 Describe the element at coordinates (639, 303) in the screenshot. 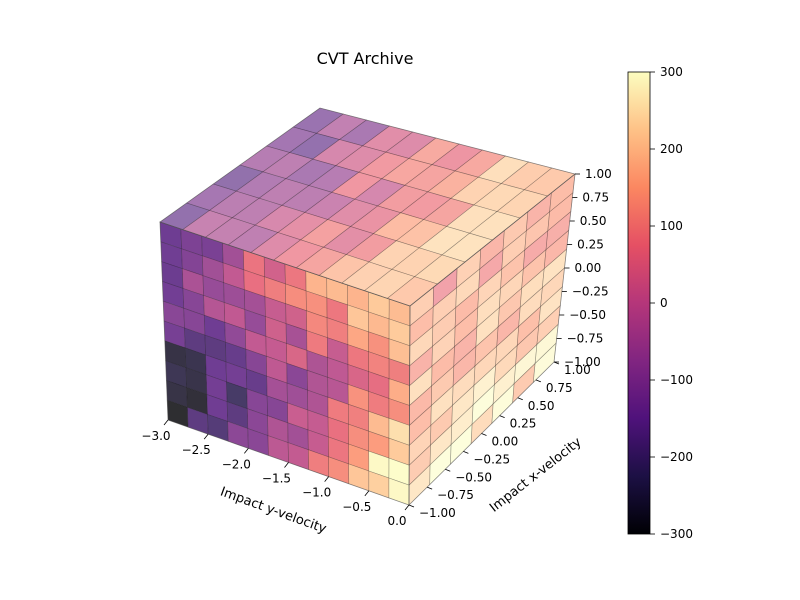

I see `colorbar-gradient` at that location.